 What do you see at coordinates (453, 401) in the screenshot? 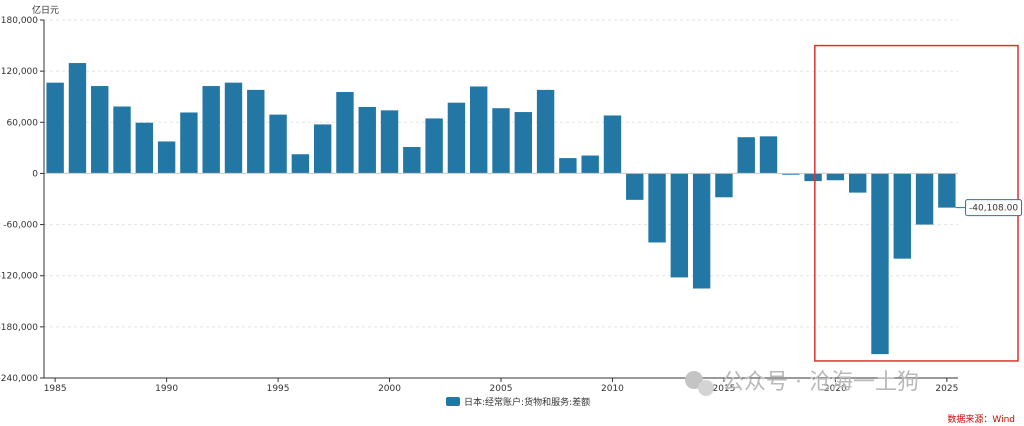
I see `legend-swatch` at bounding box center [453, 401].